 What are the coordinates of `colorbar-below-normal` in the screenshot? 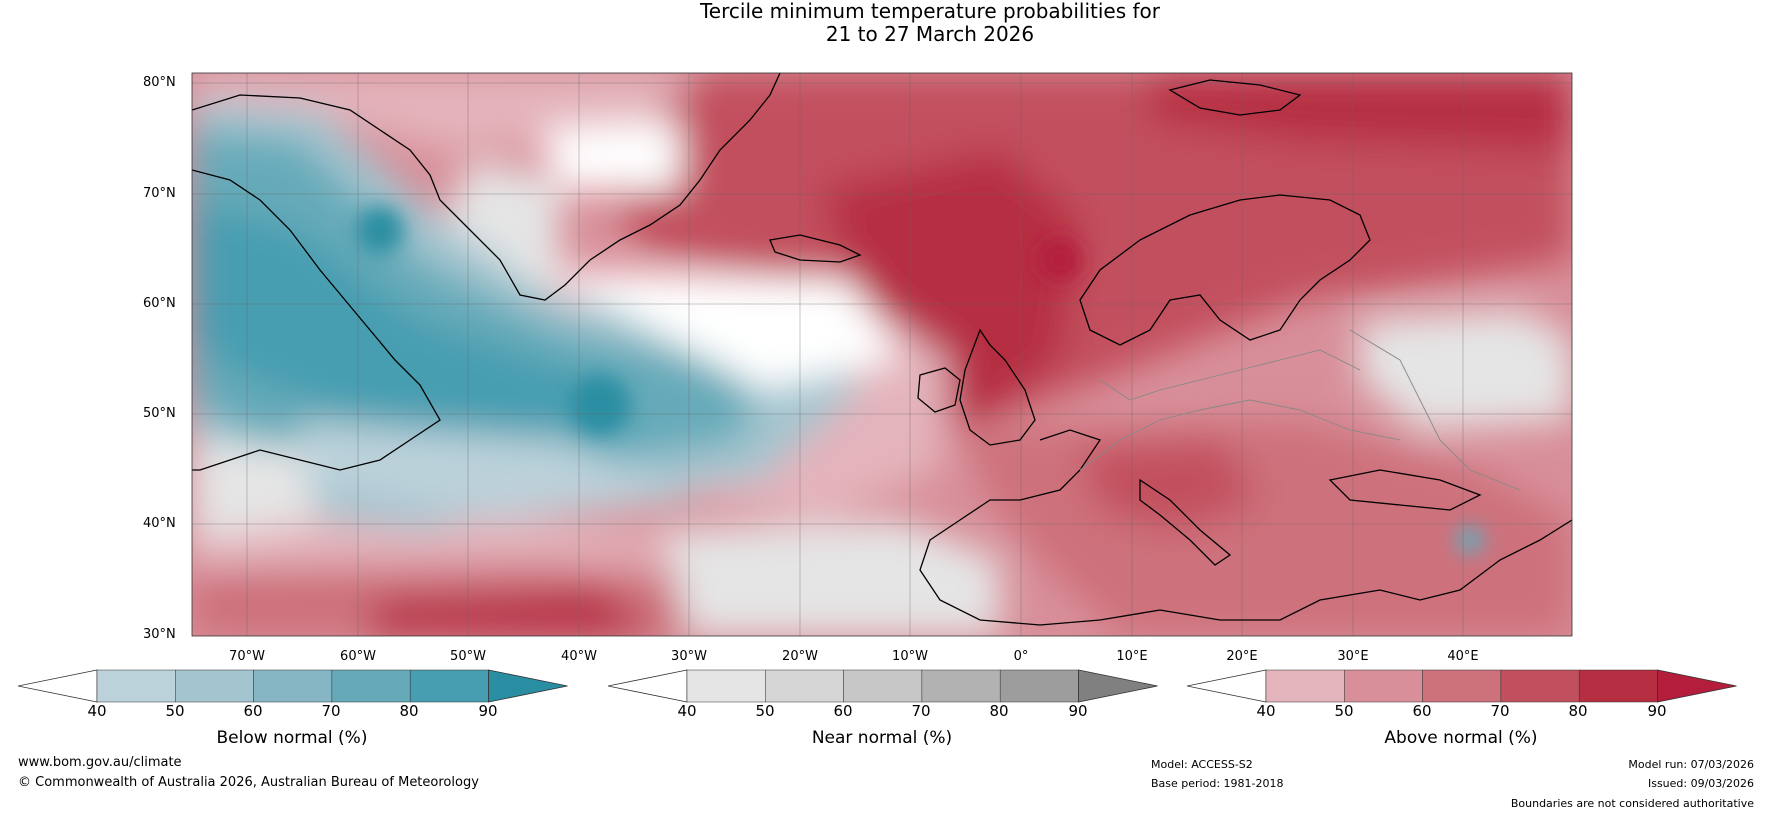 It's located at (293, 686).